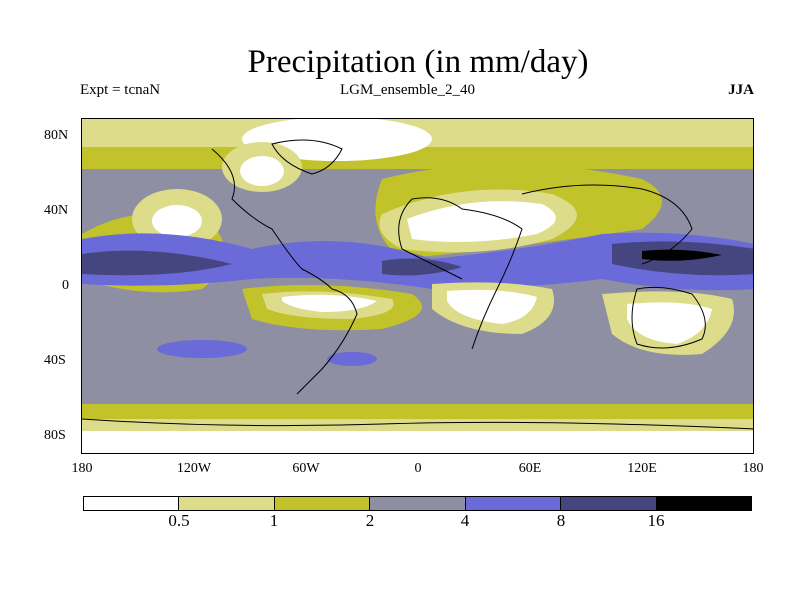 Image resolution: width=800 pixels, height=600 pixels. Describe the element at coordinates (465, 520) in the screenshot. I see `colorbar-label: 4` at that location.